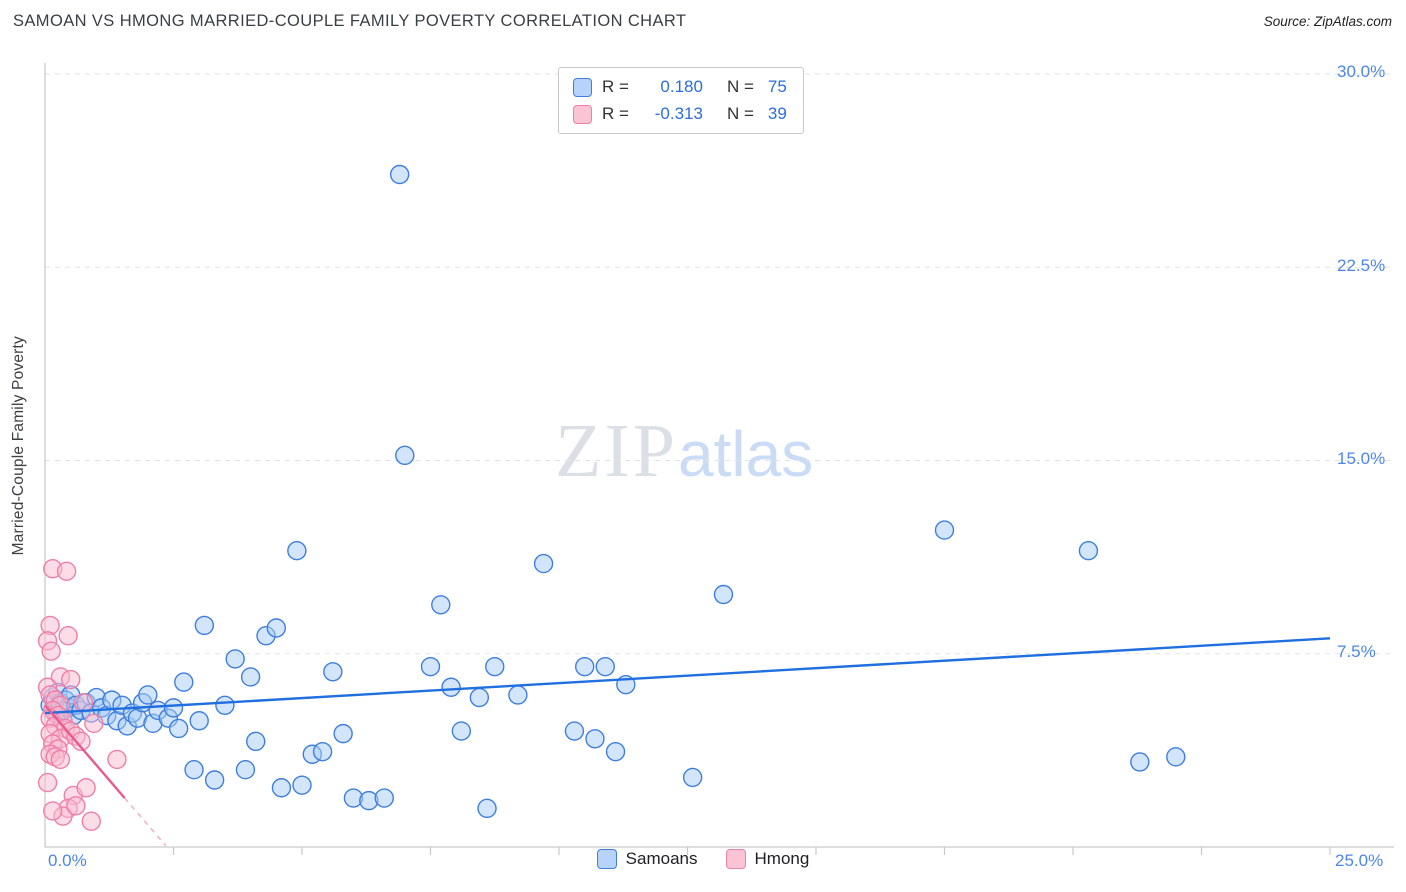 This screenshot has height=892, width=1406. Describe the element at coordinates (777, 113) in the screenshot. I see `n-value-hmong: 39` at that location.